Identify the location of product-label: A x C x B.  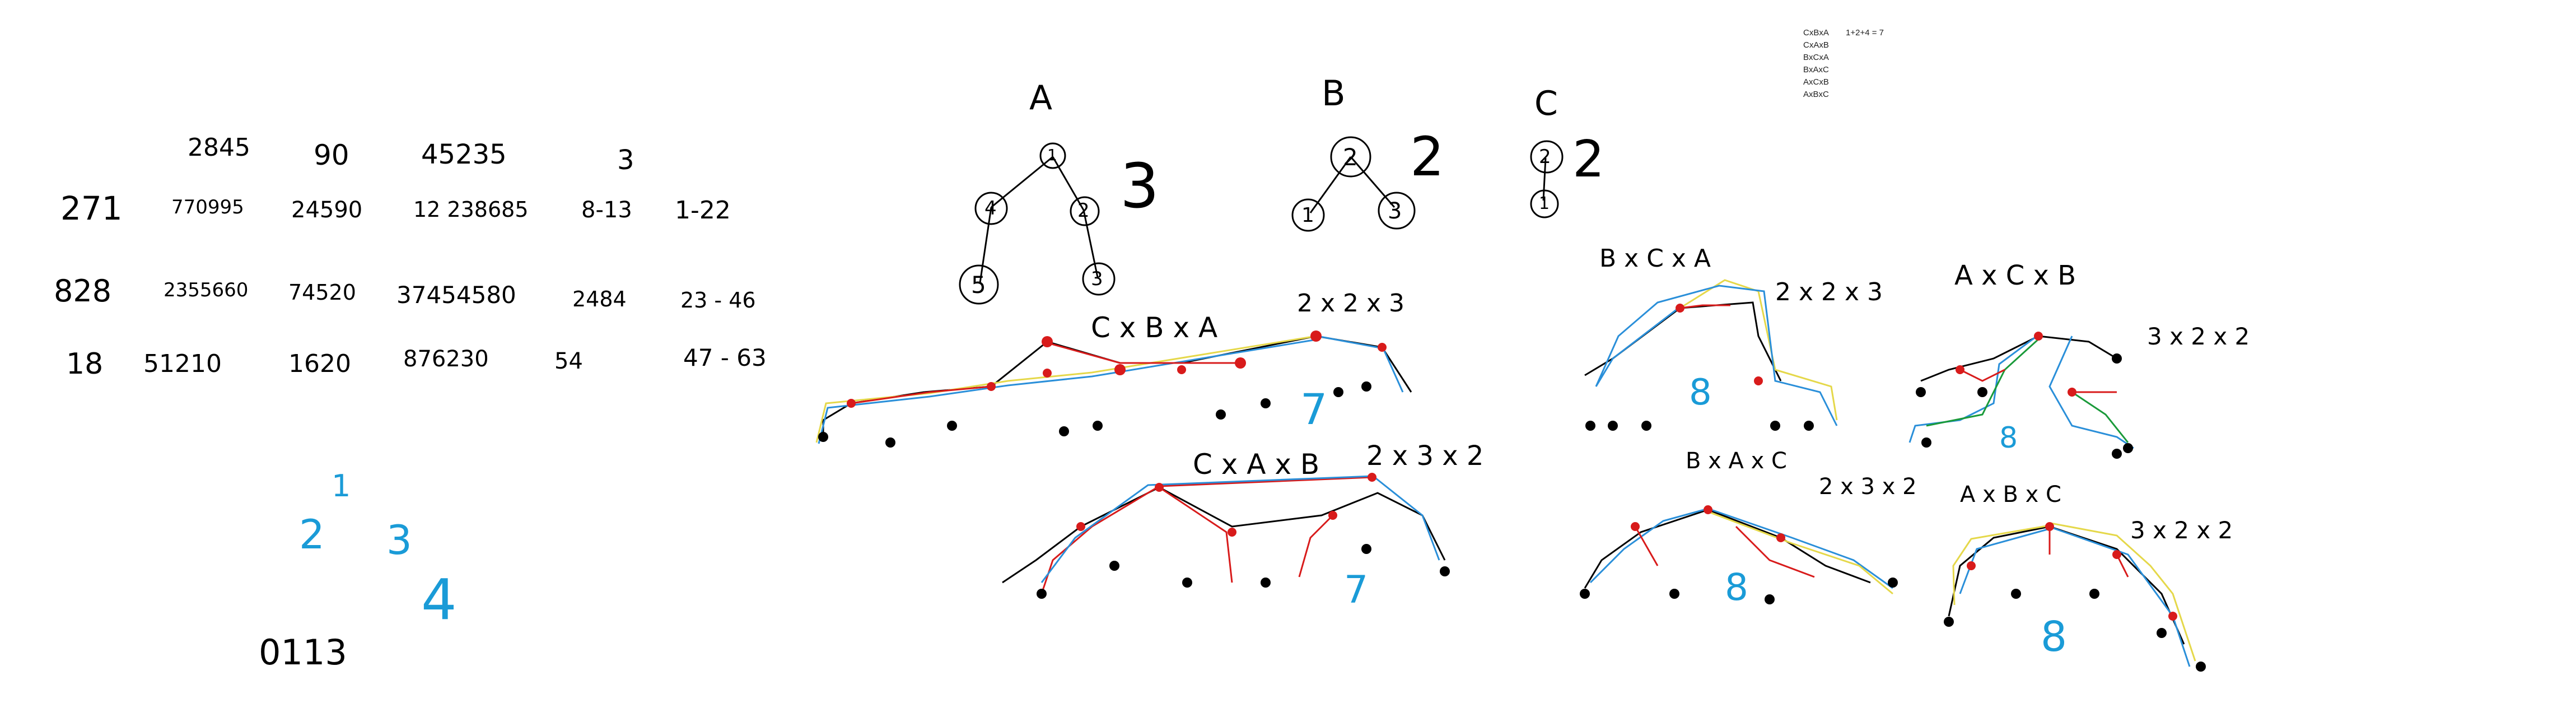
(2015, 275).